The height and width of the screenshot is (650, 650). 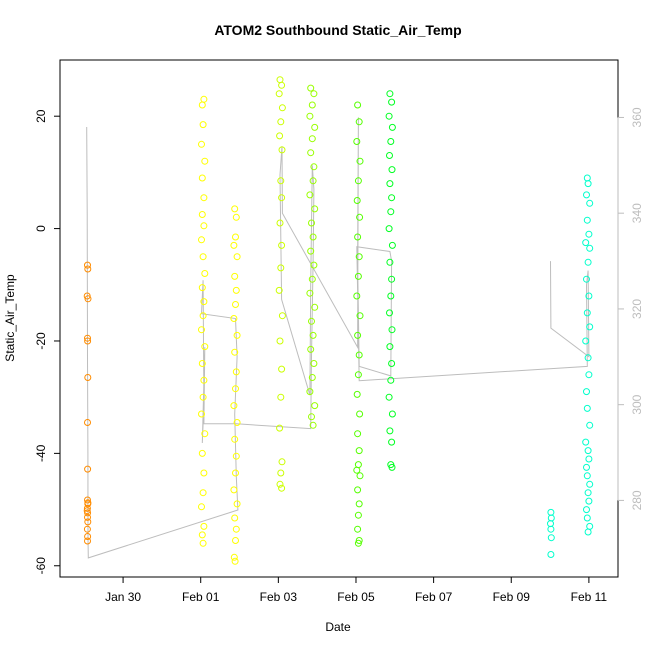 What do you see at coordinates (279, 597) in the screenshot?
I see `x-tick-label: Feb 03` at bounding box center [279, 597].